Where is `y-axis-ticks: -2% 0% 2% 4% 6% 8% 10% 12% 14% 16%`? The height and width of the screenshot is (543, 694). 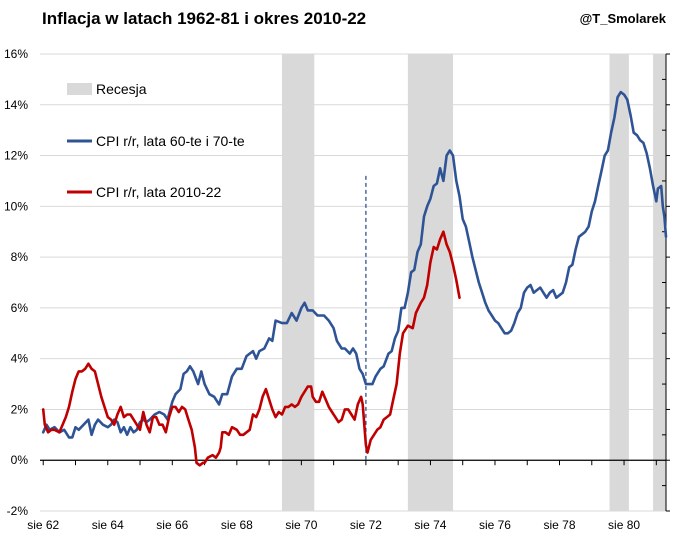 y-axis-ticks: -2% 0% 2% 4% 6% 8% 10% 12% 14% 16% is located at coordinates (16, 282).